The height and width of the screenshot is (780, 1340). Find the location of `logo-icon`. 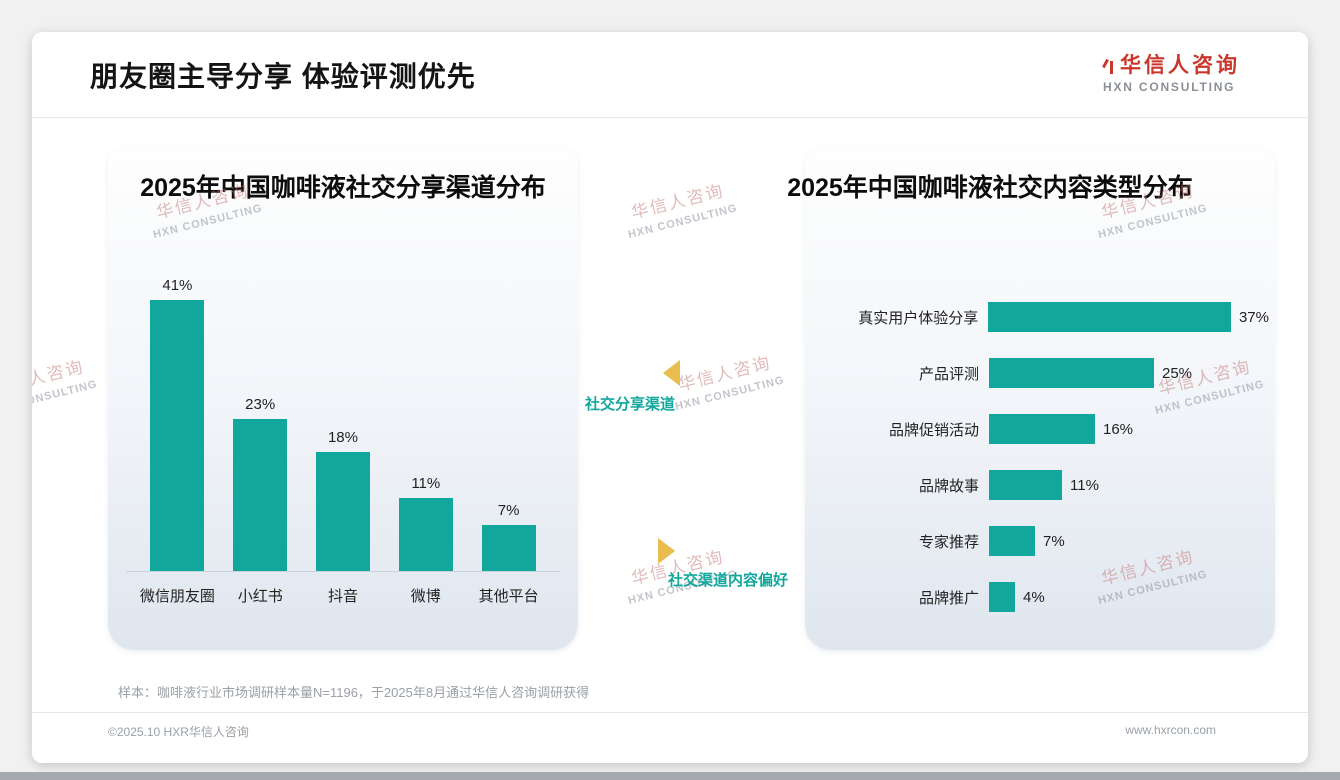

logo-icon is located at coordinates (1108, 66).